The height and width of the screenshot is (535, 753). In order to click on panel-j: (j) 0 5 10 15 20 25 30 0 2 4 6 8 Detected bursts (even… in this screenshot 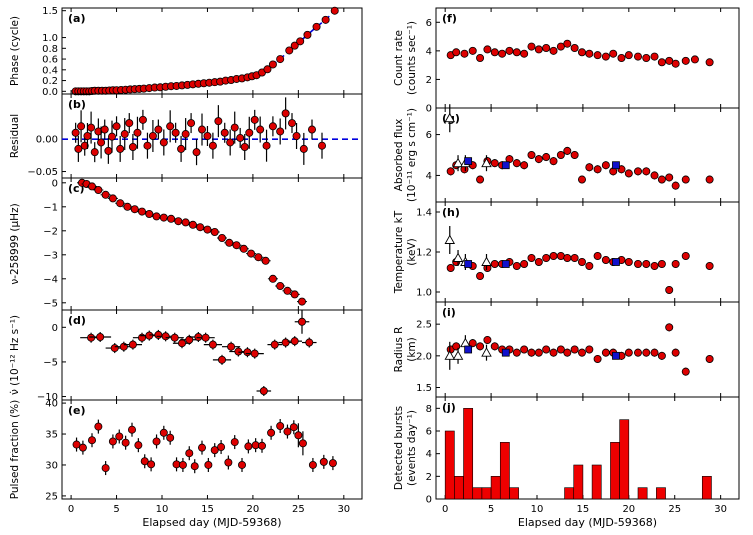, I will do `click(566, 462)`.